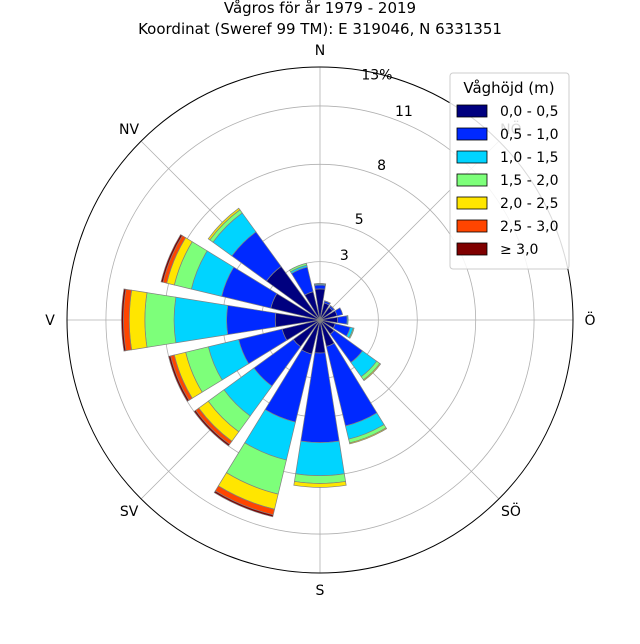 The height and width of the screenshot is (644, 640). I want to click on bar-segment-nv-s4, so click(224, 224).